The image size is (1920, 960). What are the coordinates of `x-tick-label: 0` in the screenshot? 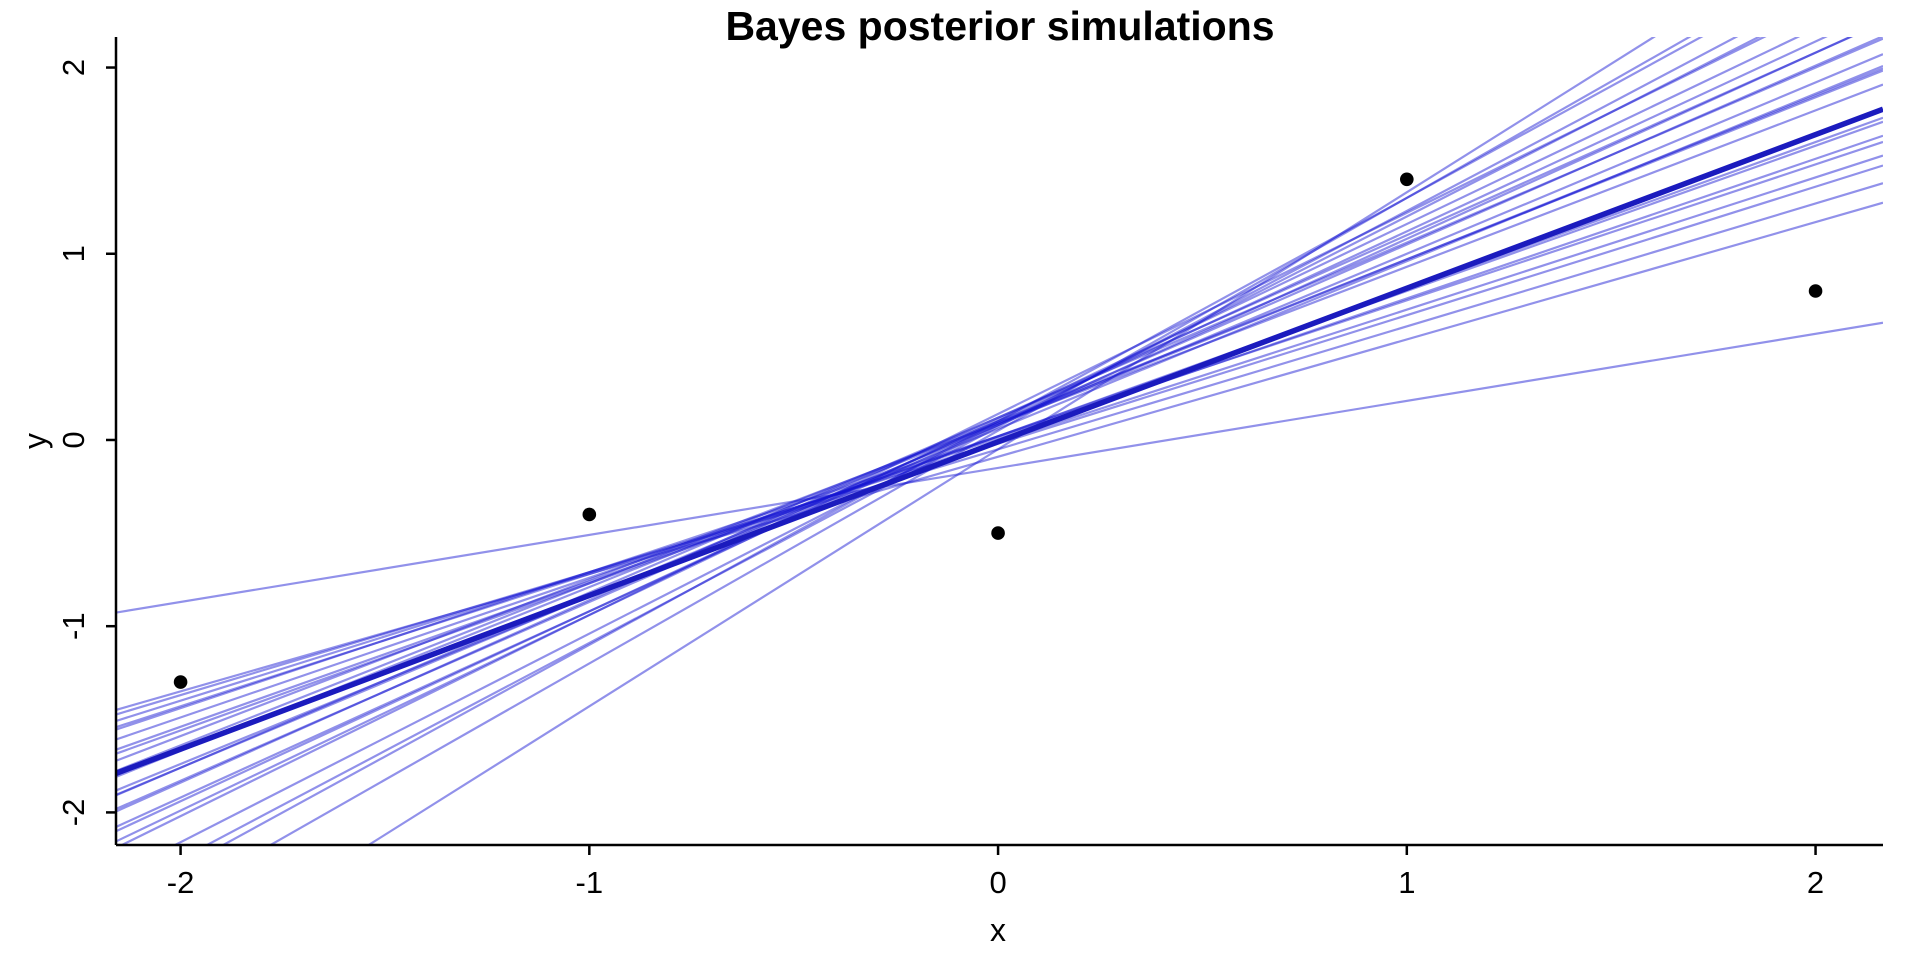 It's located at (997, 882).